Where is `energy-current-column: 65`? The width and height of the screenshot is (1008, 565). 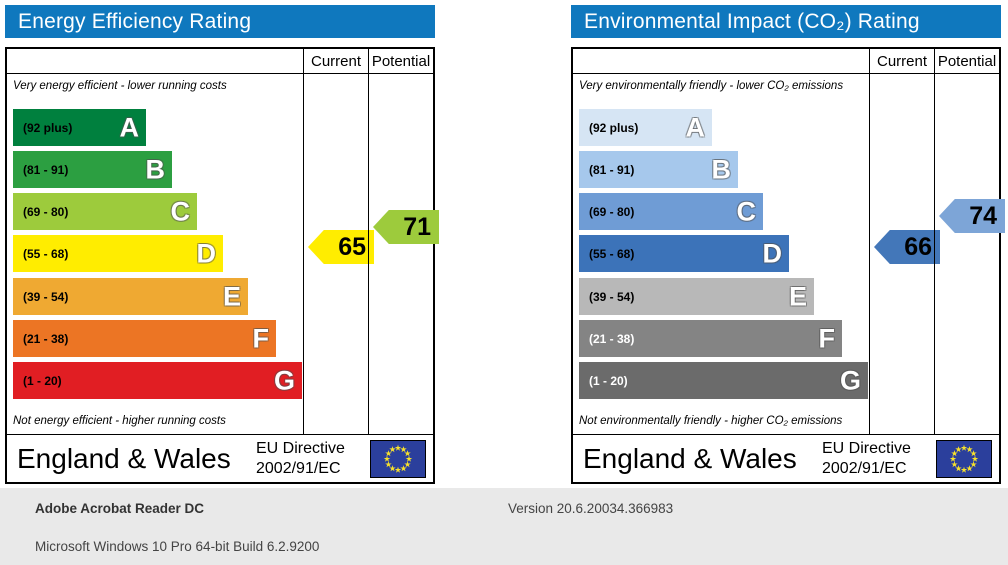
energy-current-column: 65 is located at coordinates (338, 254).